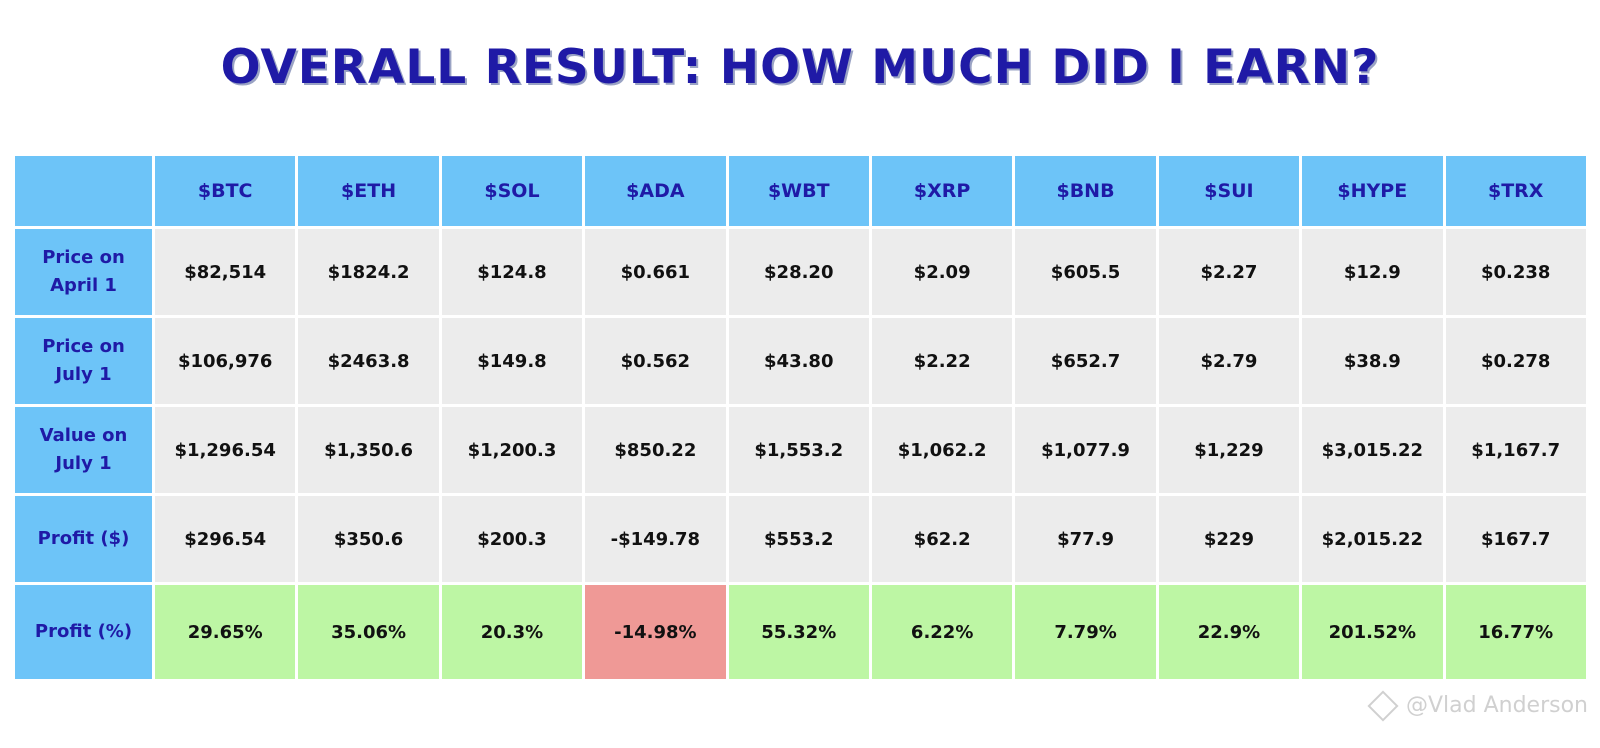 The image size is (1600, 748). Describe the element at coordinates (225, 539) in the screenshot. I see `table-cell: $296.54` at that location.